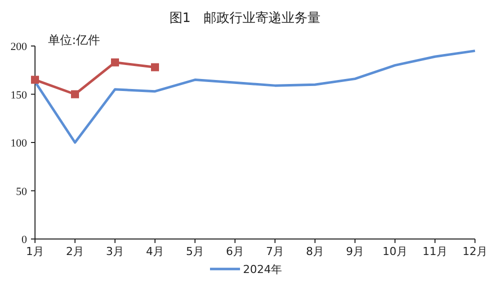  I want to click on x-tick-label: 8月, so click(315, 251).